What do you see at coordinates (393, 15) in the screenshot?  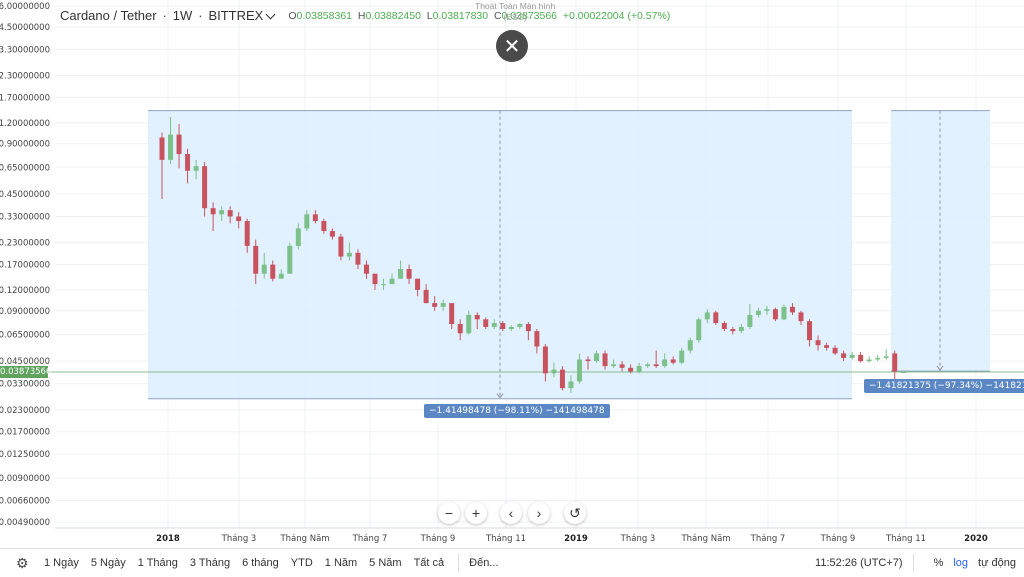 I see `high-value: 0.03882450` at bounding box center [393, 15].